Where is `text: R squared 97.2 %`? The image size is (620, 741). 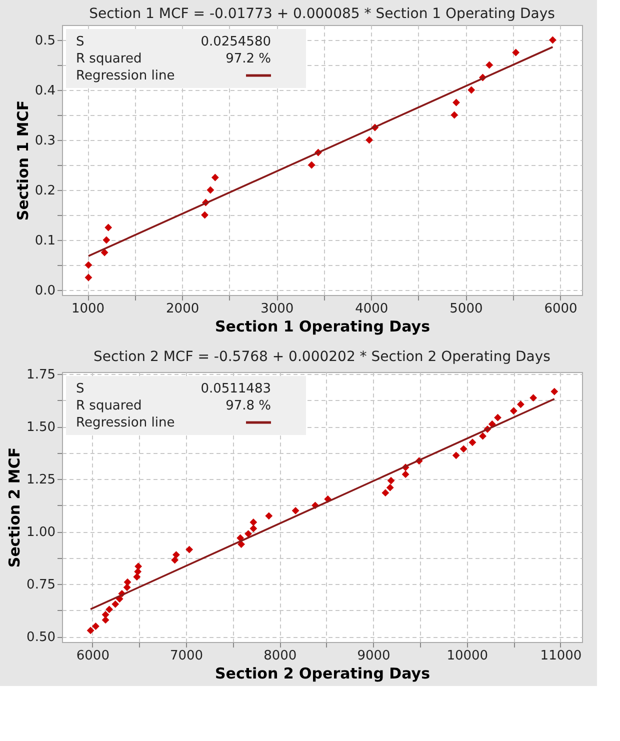 text: R squared 97.2 % is located at coordinates (173, 59).